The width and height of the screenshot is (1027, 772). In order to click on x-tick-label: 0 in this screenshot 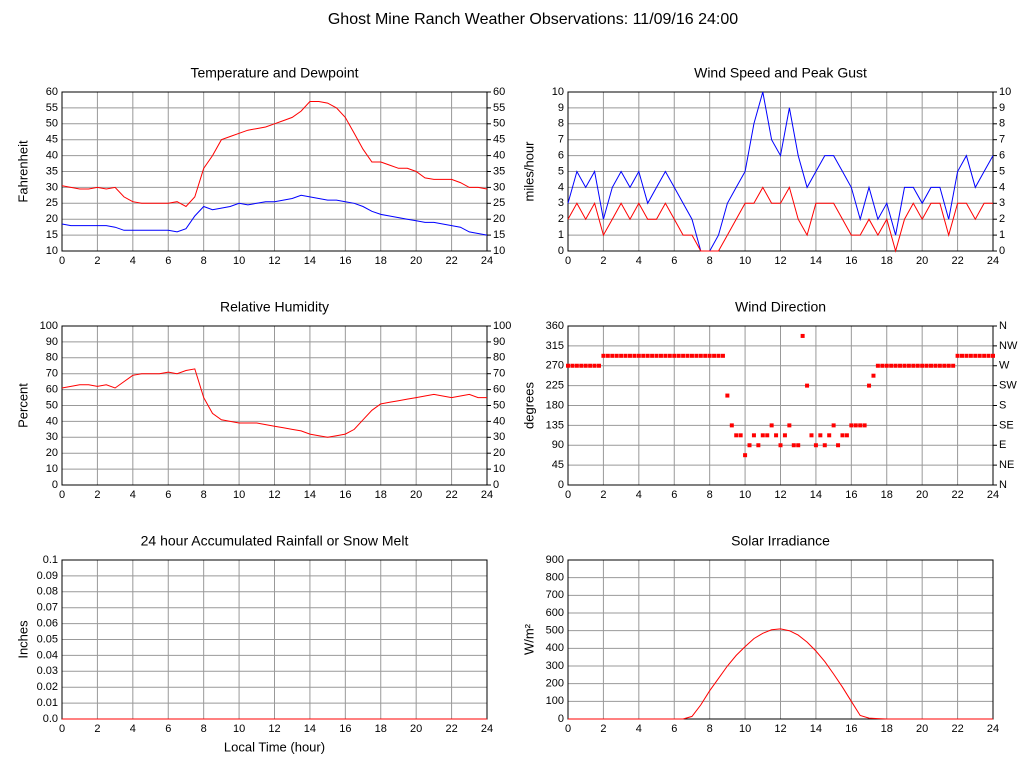, I will do `click(568, 261)`.